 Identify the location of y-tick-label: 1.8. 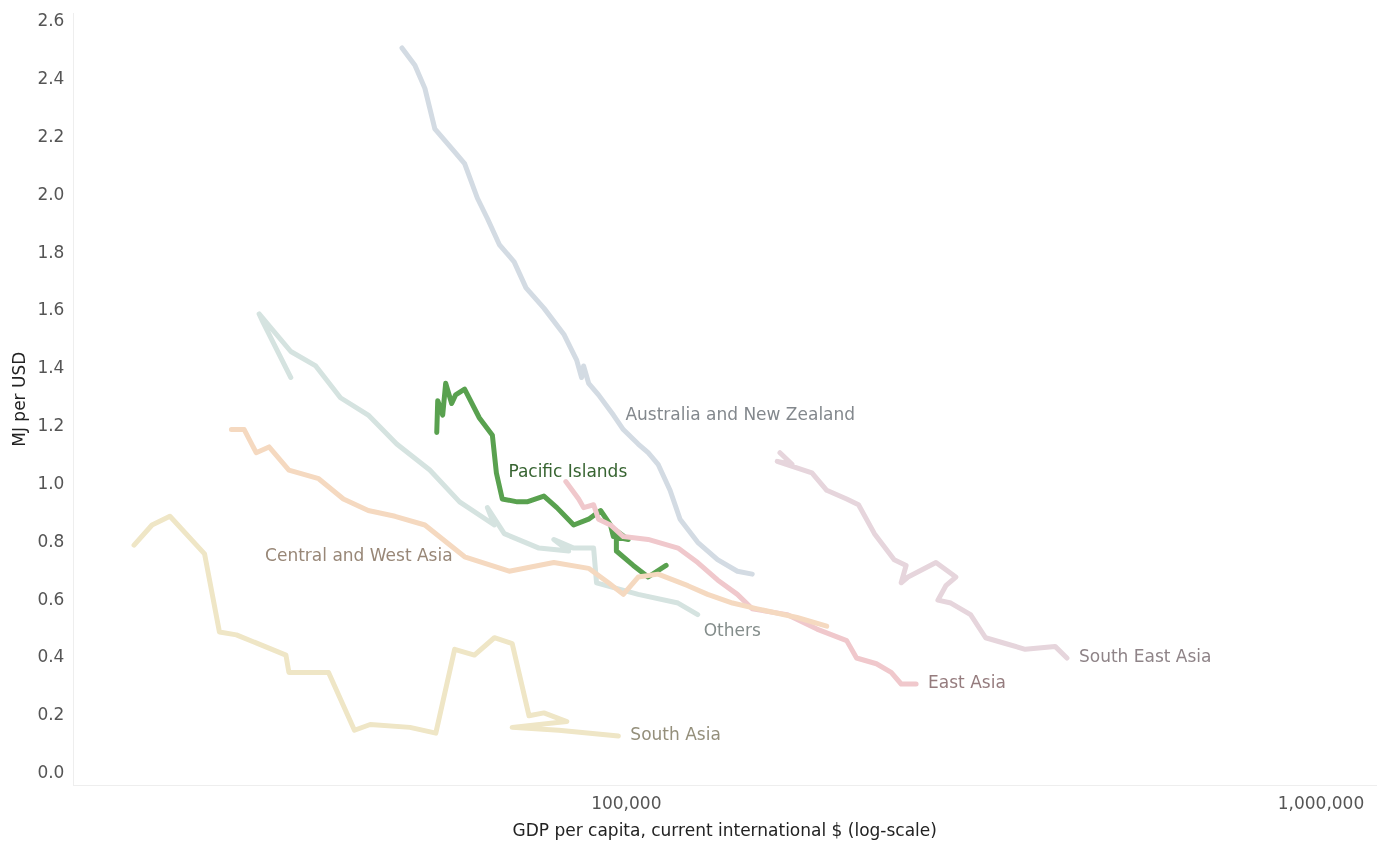
(51, 251).